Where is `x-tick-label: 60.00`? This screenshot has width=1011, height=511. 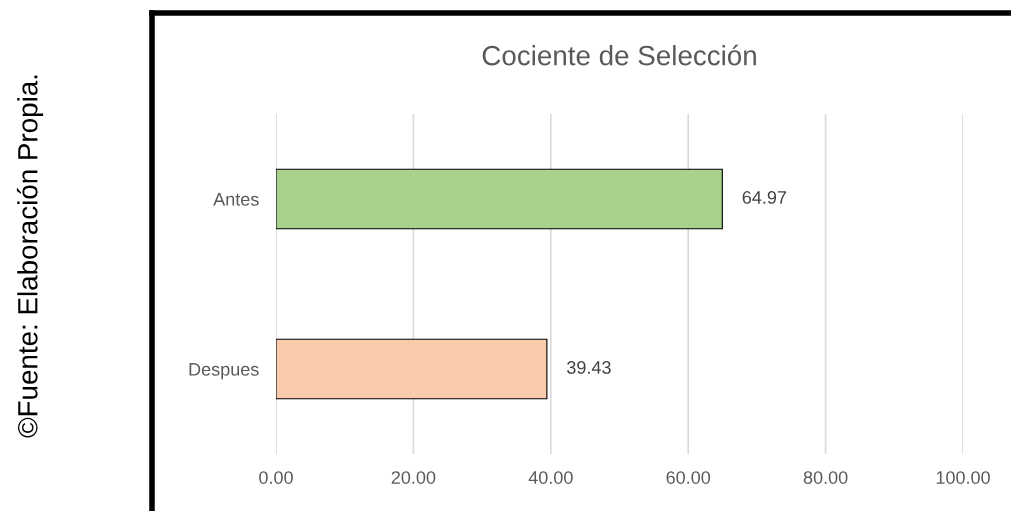 x-tick-label: 60.00 is located at coordinates (688, 477).